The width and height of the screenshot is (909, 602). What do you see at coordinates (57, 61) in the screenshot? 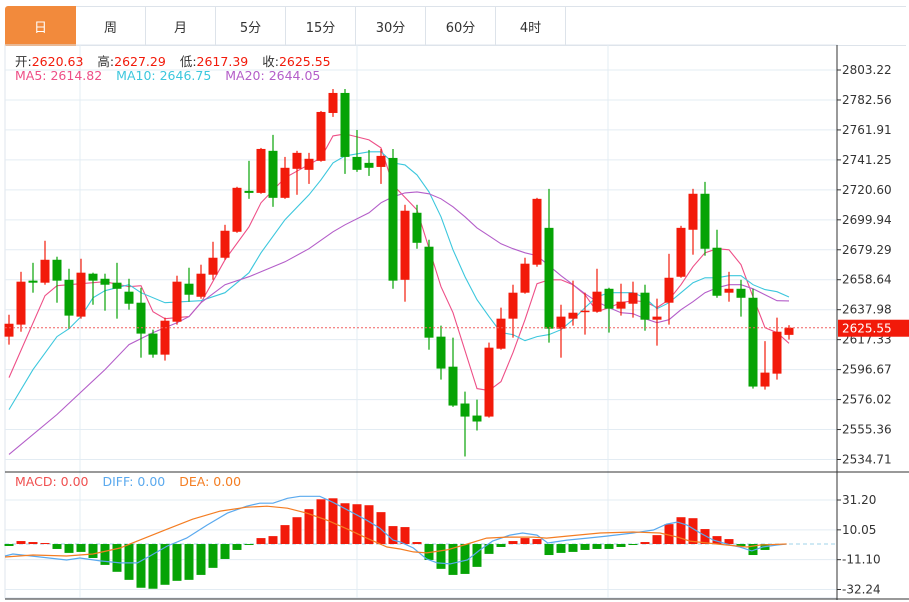
I see `open-value: 2620.63` at bounding box center [57, 61].